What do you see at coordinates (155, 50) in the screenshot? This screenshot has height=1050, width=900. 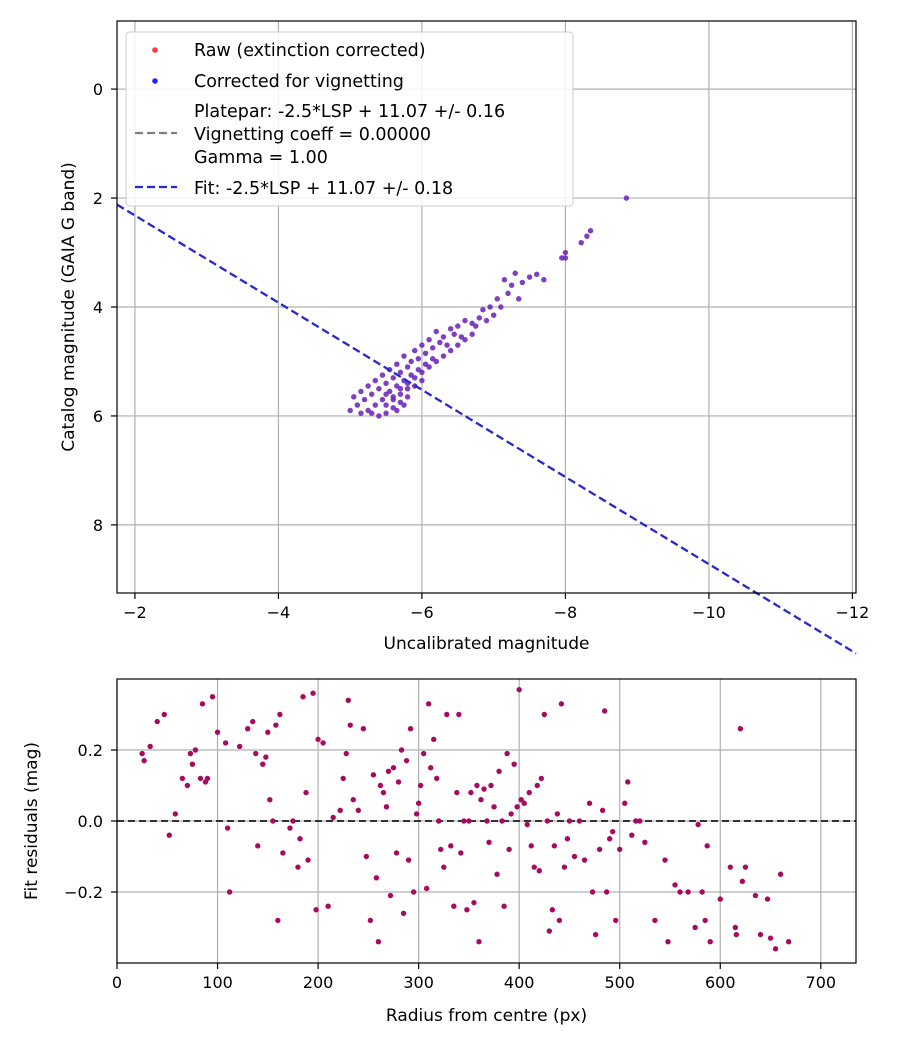 I see `legend-raw-marker` at bounding box center [155, 50].